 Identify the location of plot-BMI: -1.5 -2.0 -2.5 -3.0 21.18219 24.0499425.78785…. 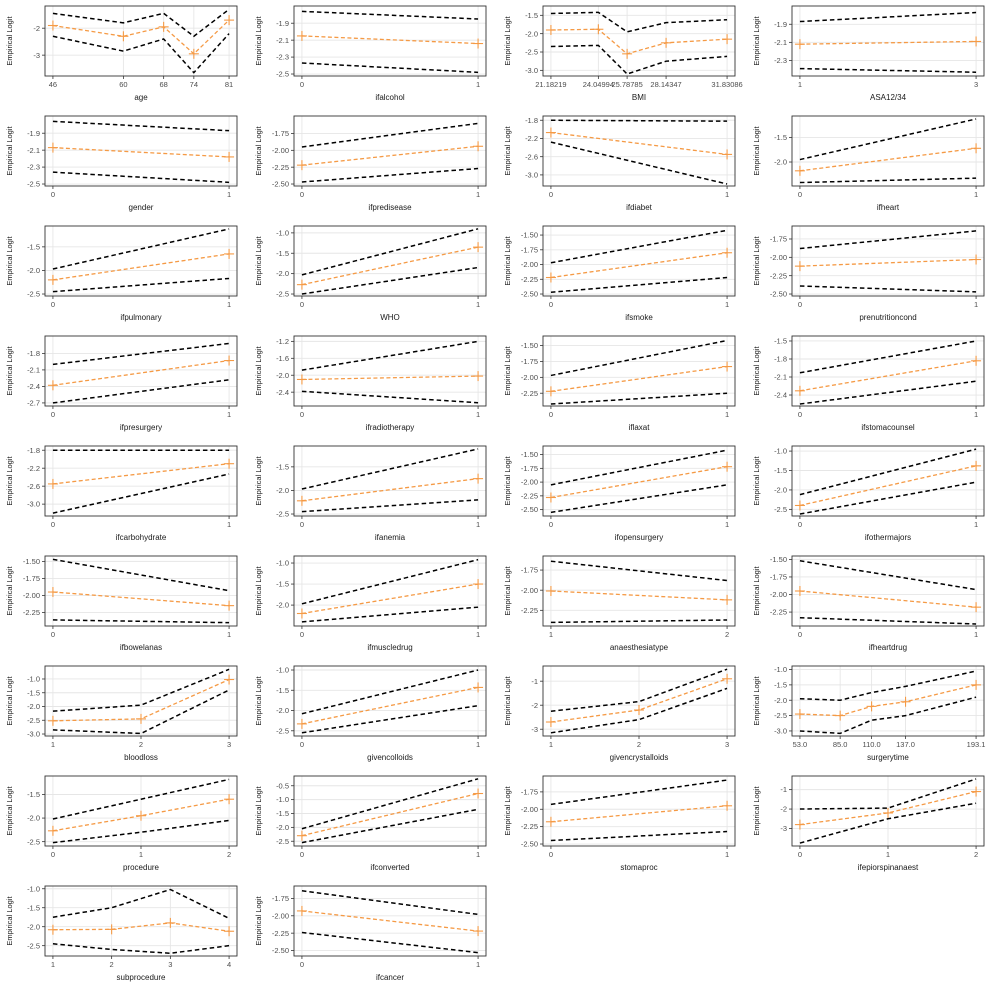
(623, 47).